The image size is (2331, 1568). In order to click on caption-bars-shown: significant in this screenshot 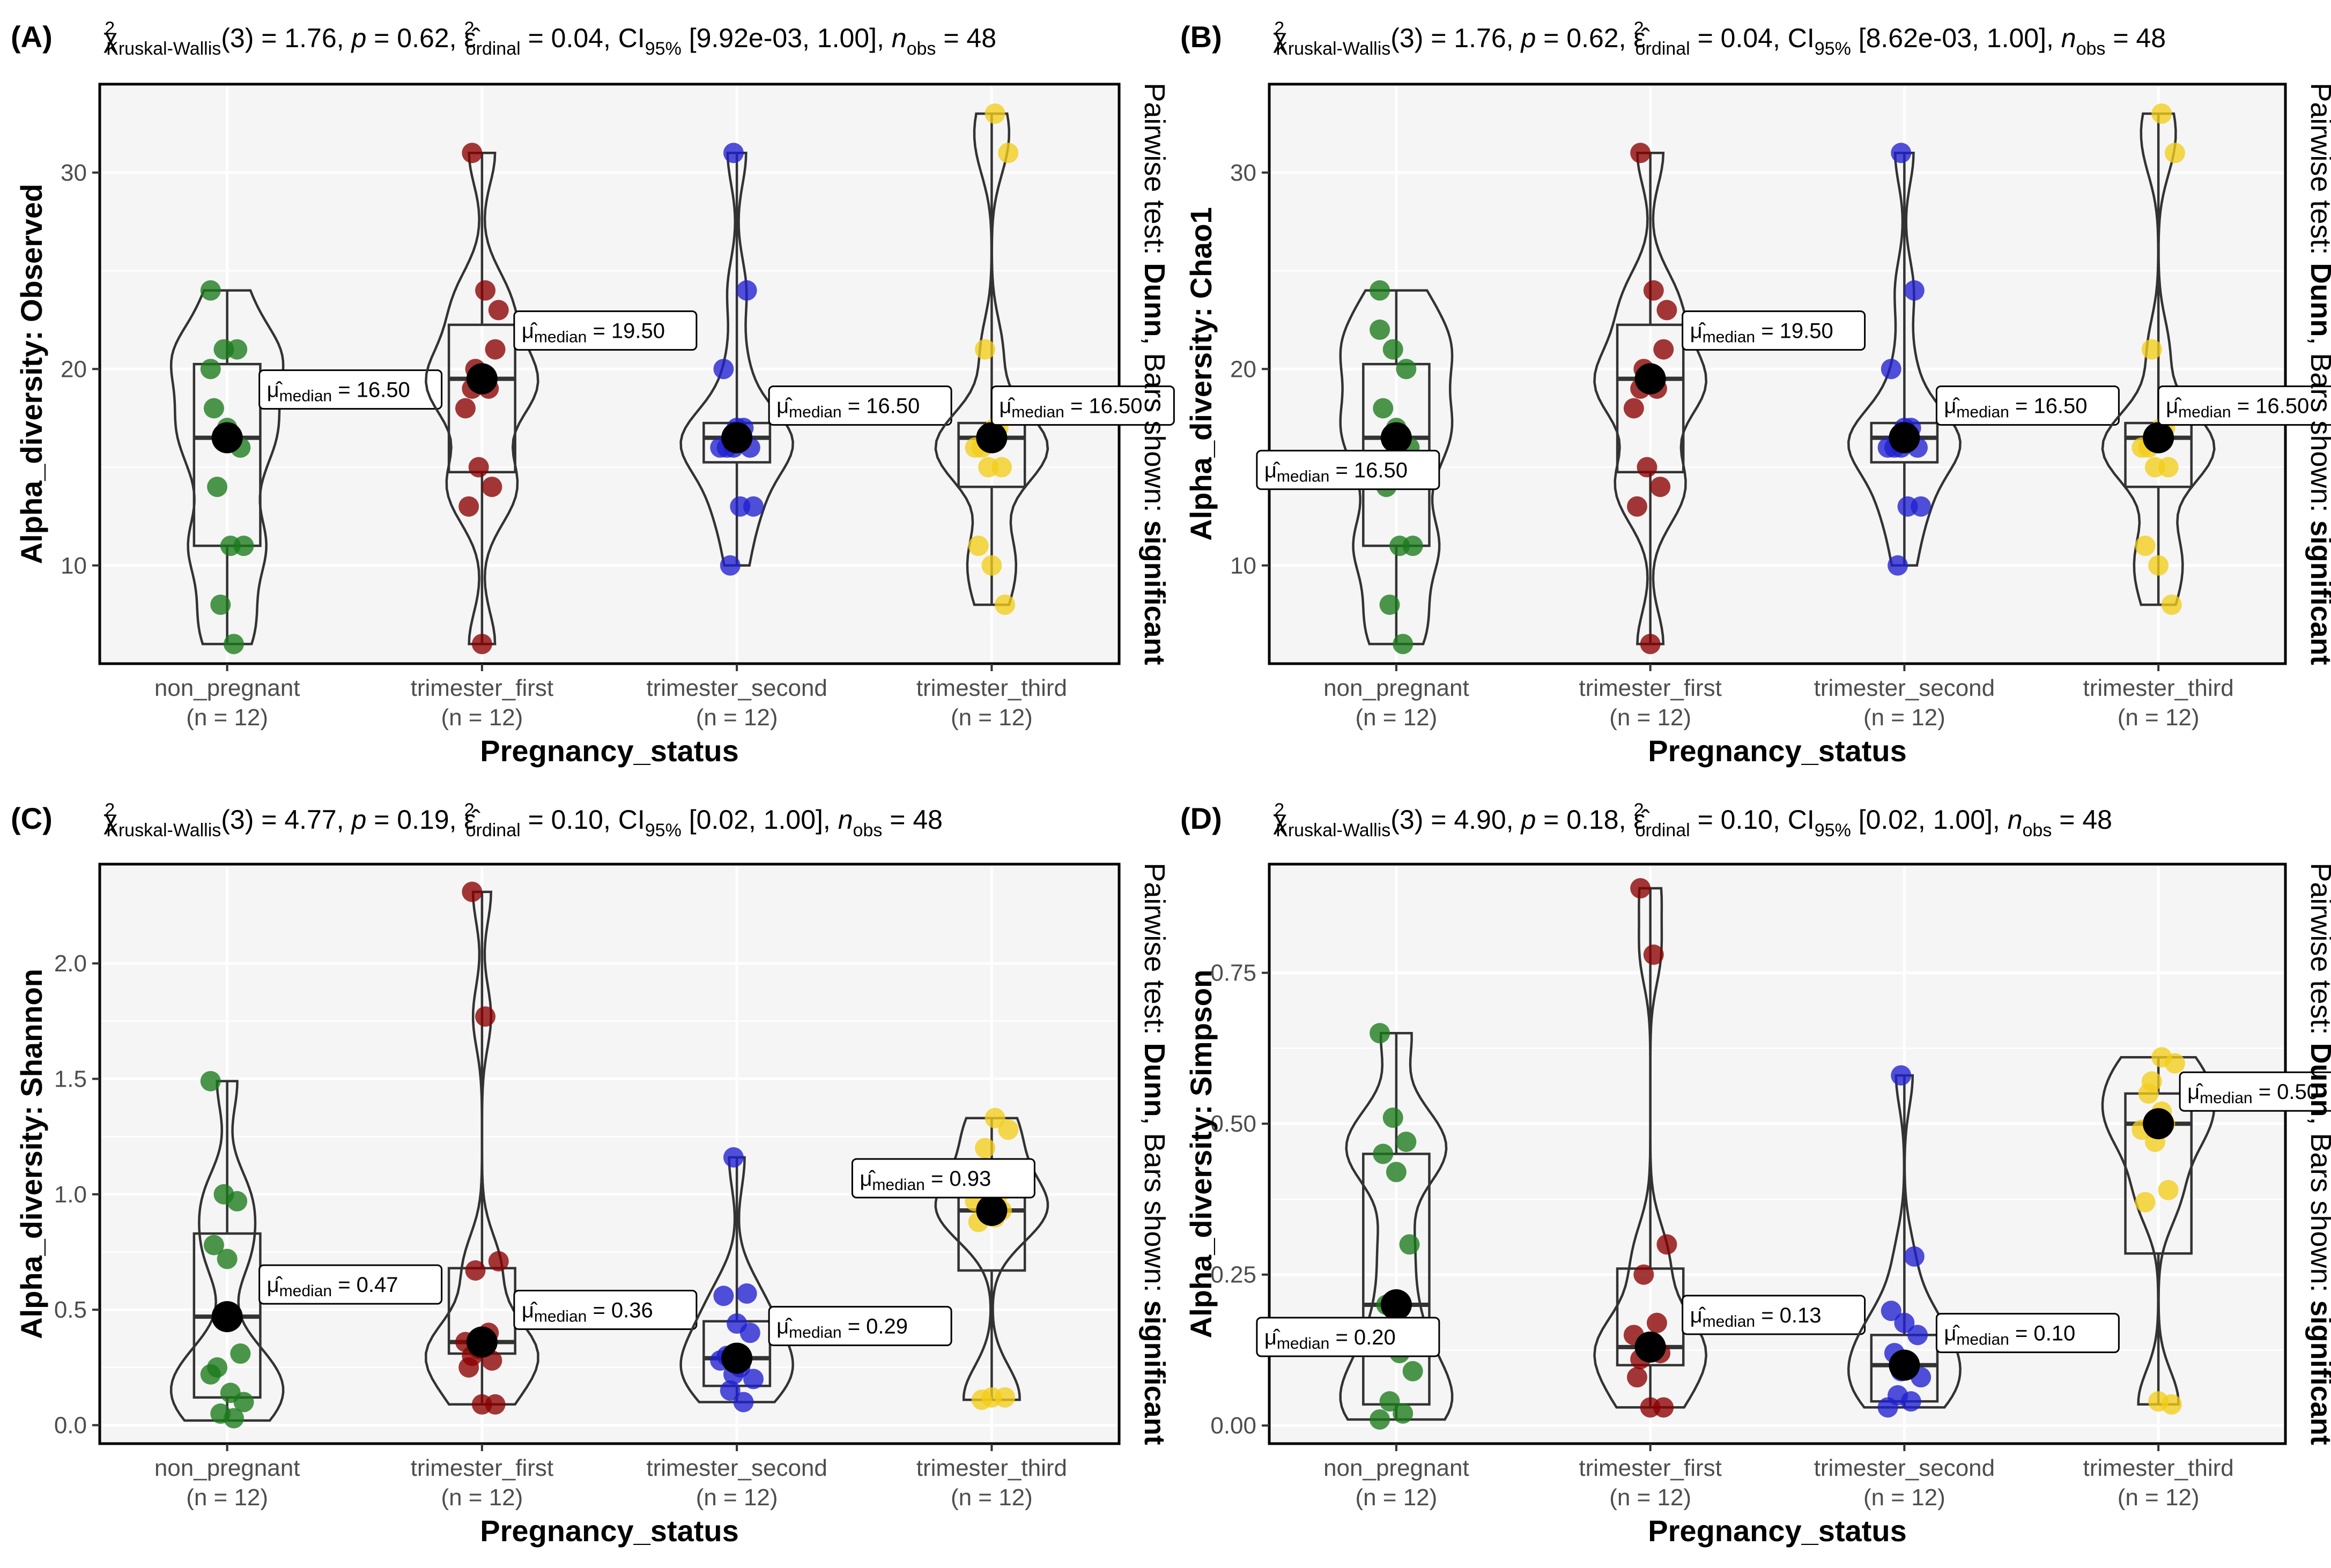, I will do `click(1155, 1373)`.